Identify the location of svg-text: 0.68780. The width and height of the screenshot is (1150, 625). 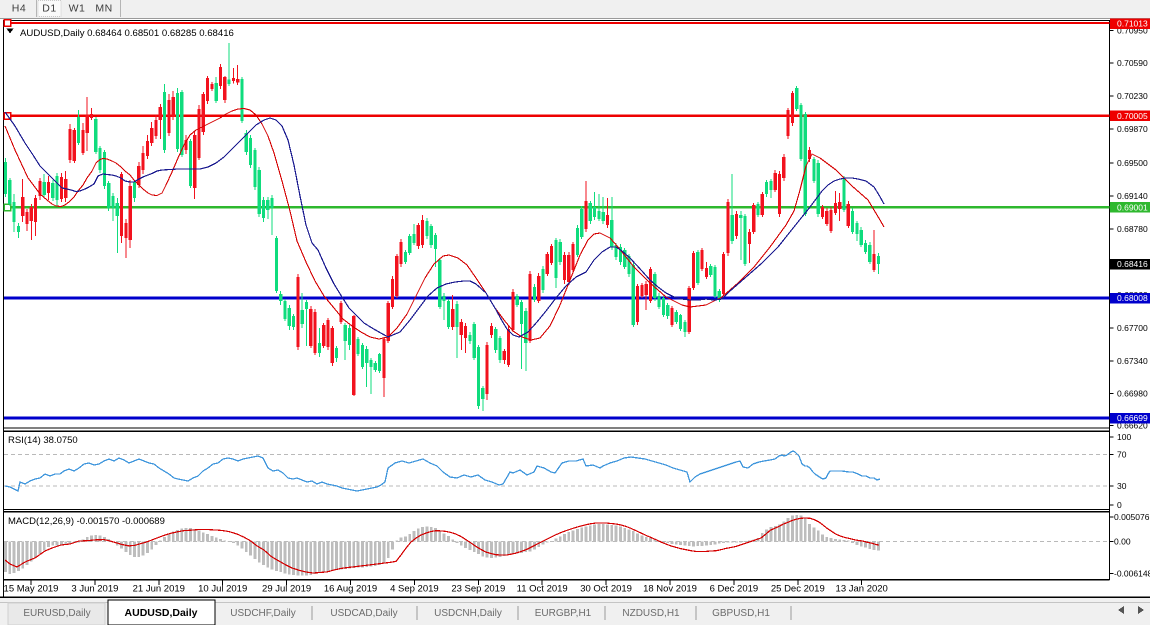
(1132, 229).